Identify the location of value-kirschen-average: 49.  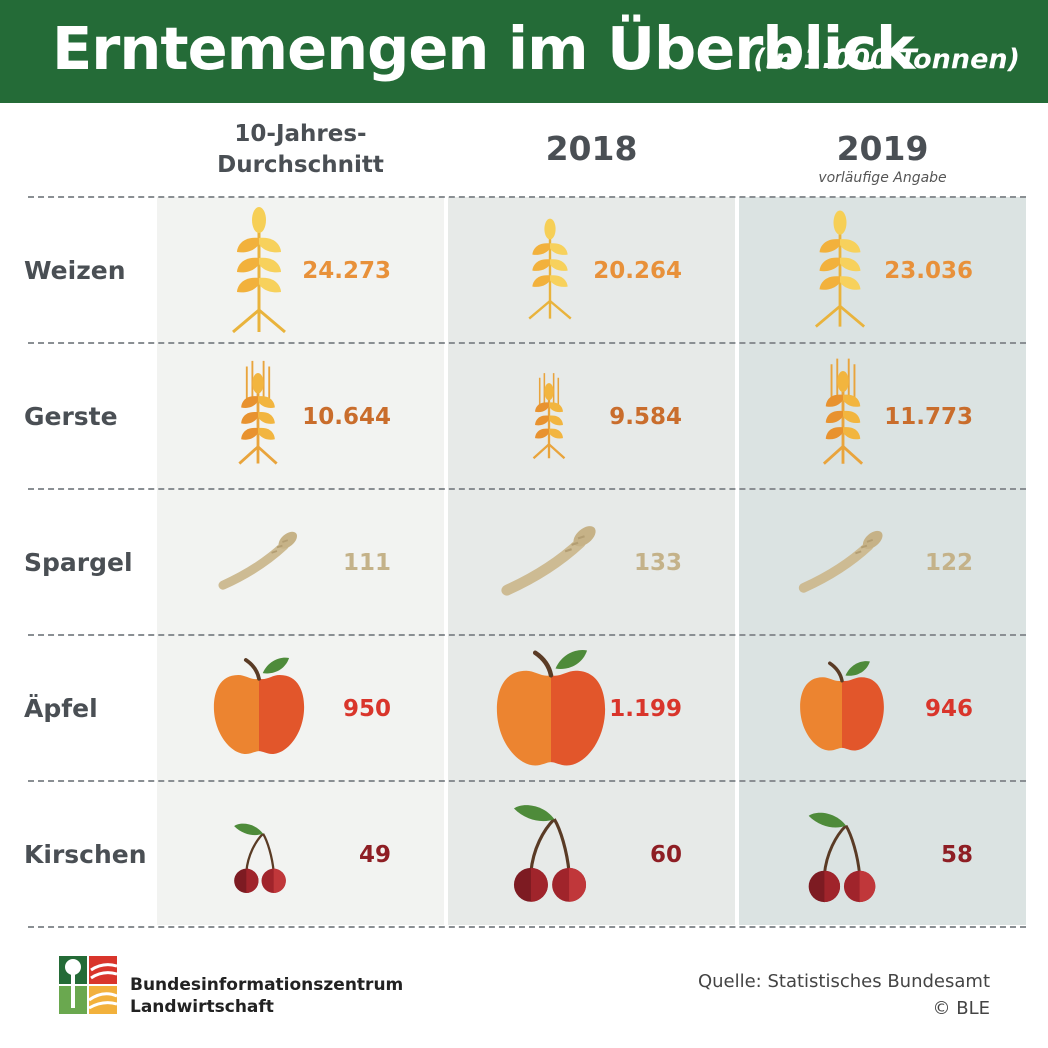
(374, 855).